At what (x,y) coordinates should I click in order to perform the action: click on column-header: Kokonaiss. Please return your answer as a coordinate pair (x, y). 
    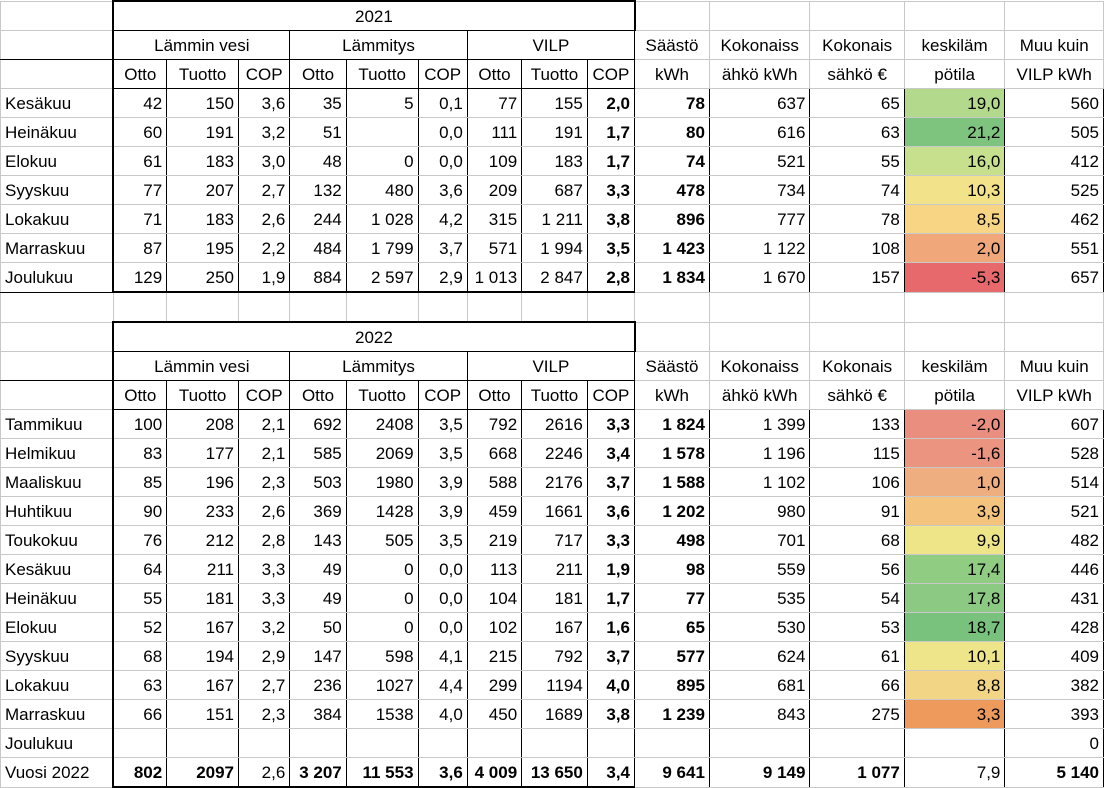
    Looking at the image, I should click on (759, 45).